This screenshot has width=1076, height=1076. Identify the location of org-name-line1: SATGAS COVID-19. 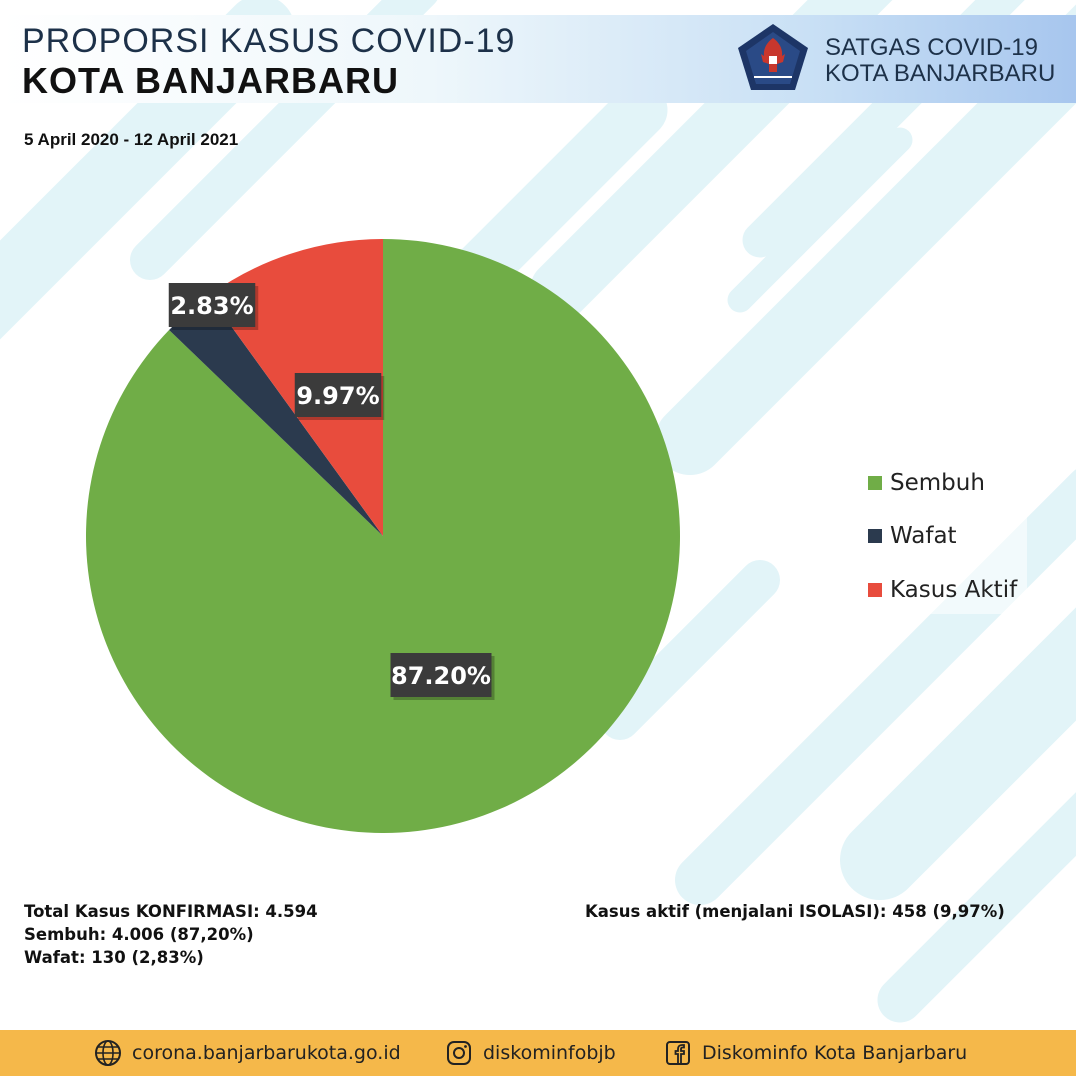
(931, 47).